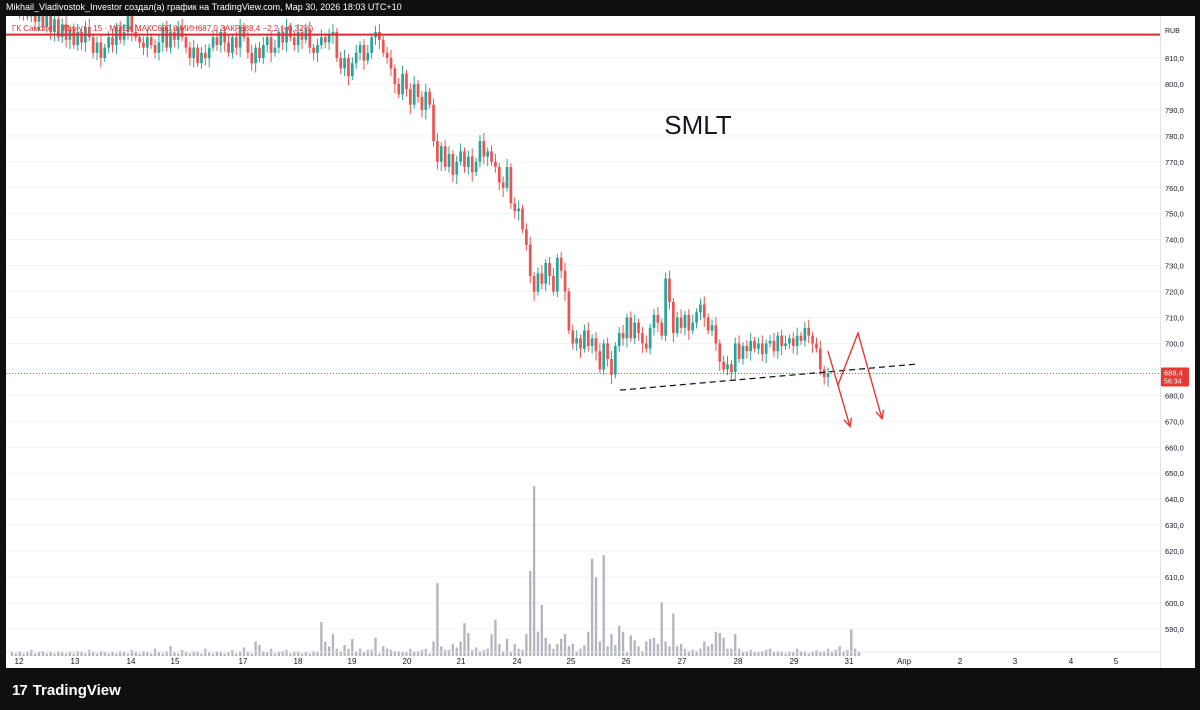 This screenshot has width=1200, height=710. What do you see at coordinates (1173, 382) in the screenshot?
I see `bar-countdown: 56:34` at bounding box center [1173, 382].